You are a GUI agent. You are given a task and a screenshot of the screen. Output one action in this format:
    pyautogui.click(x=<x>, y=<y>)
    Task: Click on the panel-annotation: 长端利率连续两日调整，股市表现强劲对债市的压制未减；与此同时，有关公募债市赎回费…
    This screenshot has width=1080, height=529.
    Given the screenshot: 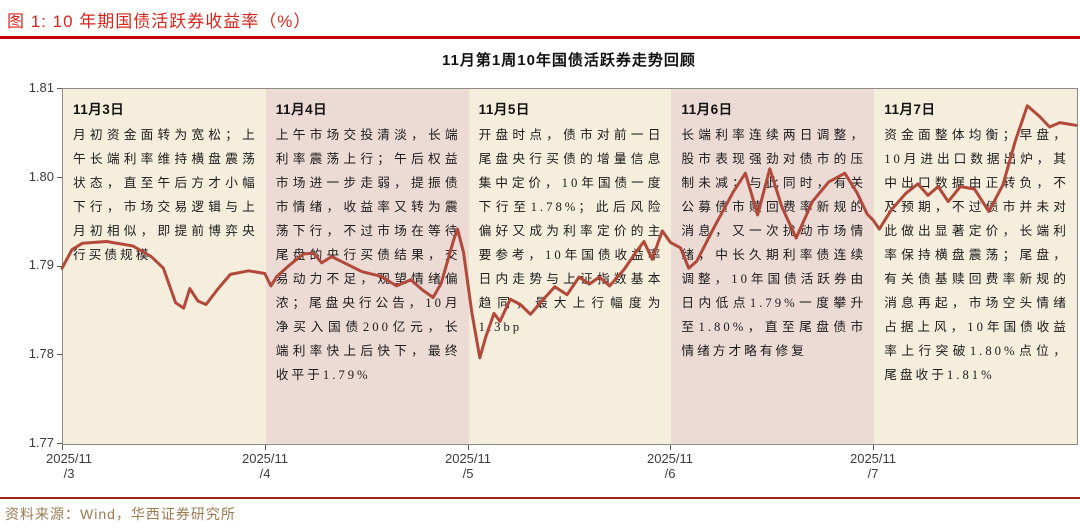 What is the action you would take?
    pyautogui.click(x=774, y=243)
    